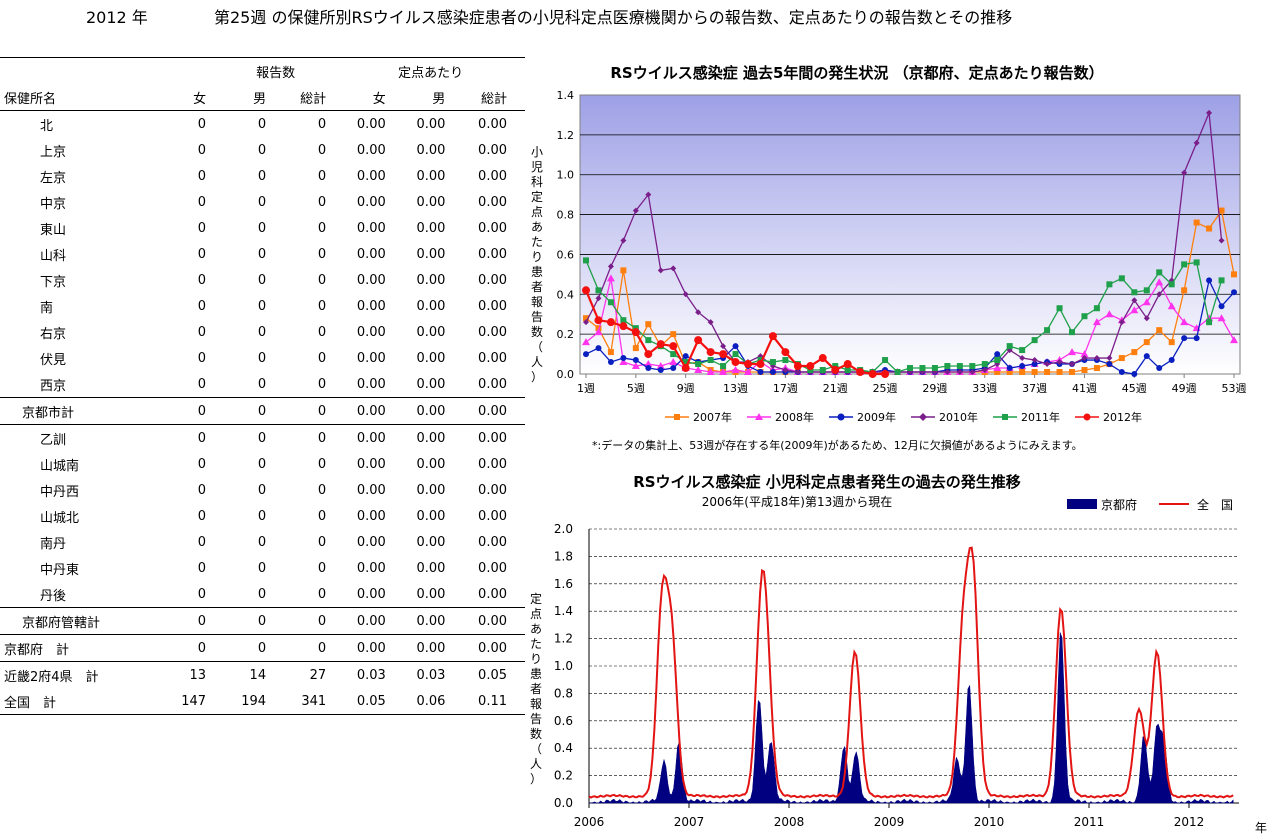 Image resolution: width=1269 pixels, height=840 pixels. What do you see at coordinates (1119, 504) in the screenshot?
I see `chart2-legend-label-kyoto: 京都府` at bounding box center [1119, 504].